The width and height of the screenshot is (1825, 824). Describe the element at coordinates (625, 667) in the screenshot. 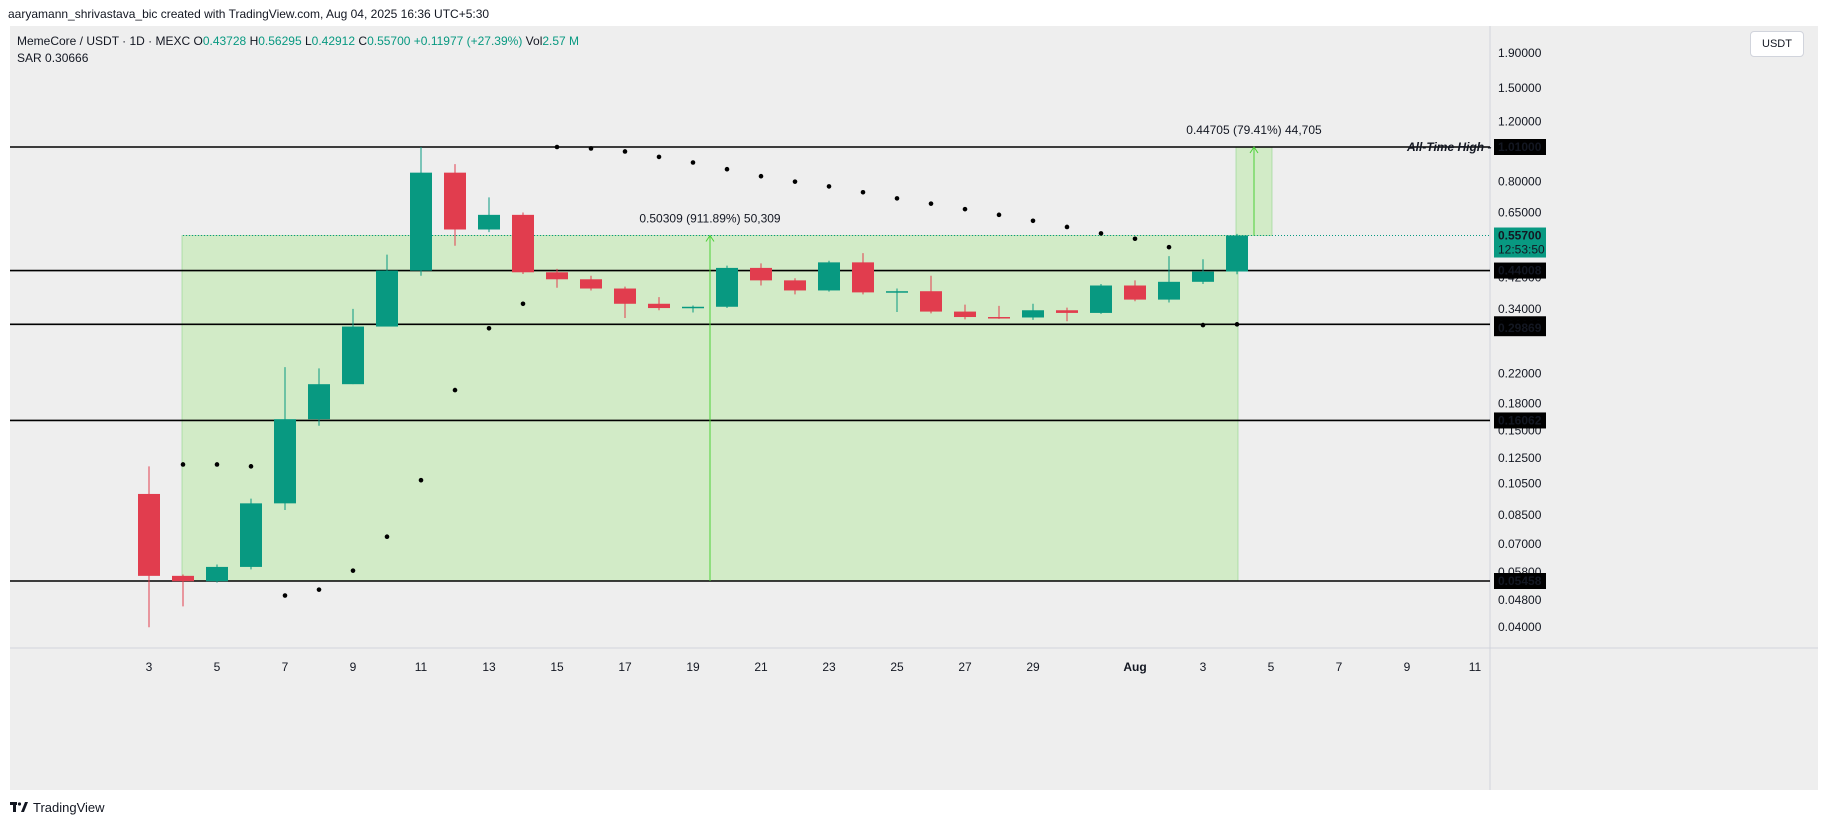

I see `time-tick-7: 17` at that location.